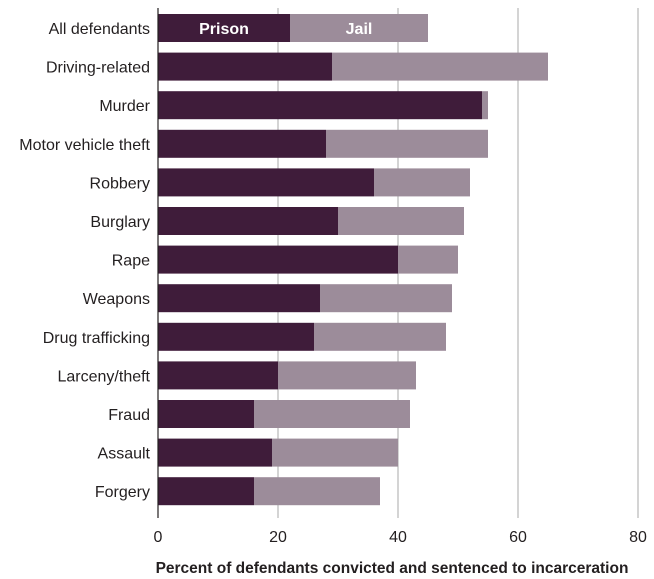  Describe the element at coordinates (129, 415) in the screenshot. I see `category-label: Fraud` at that location.